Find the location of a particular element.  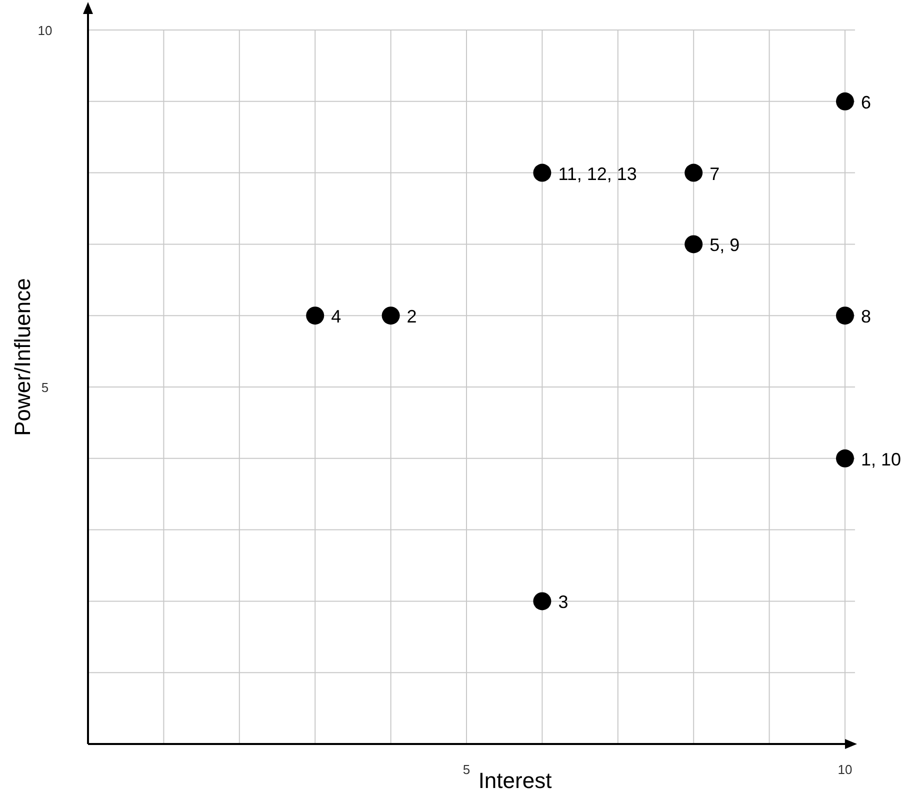

annotation: 6 is located at coordinates (866, 102).